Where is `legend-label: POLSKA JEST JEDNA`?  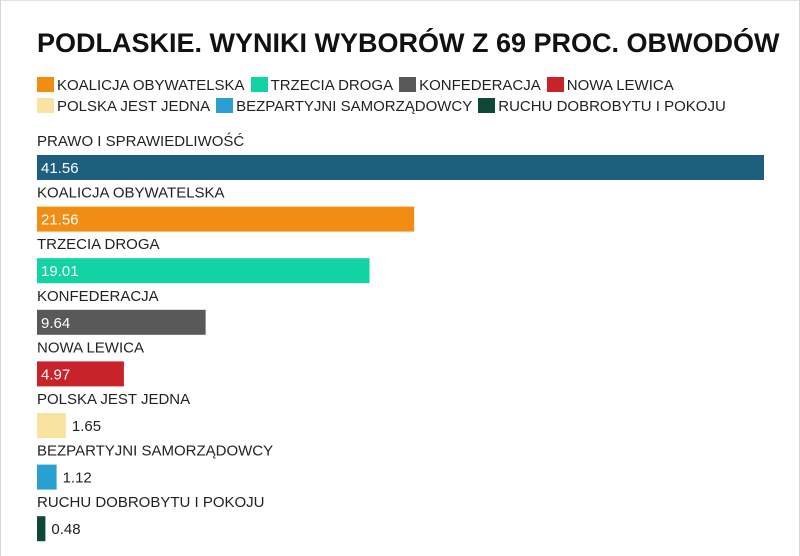
legend-label: POLSKA JEST JEDNA is located at coordinates (134, 106).